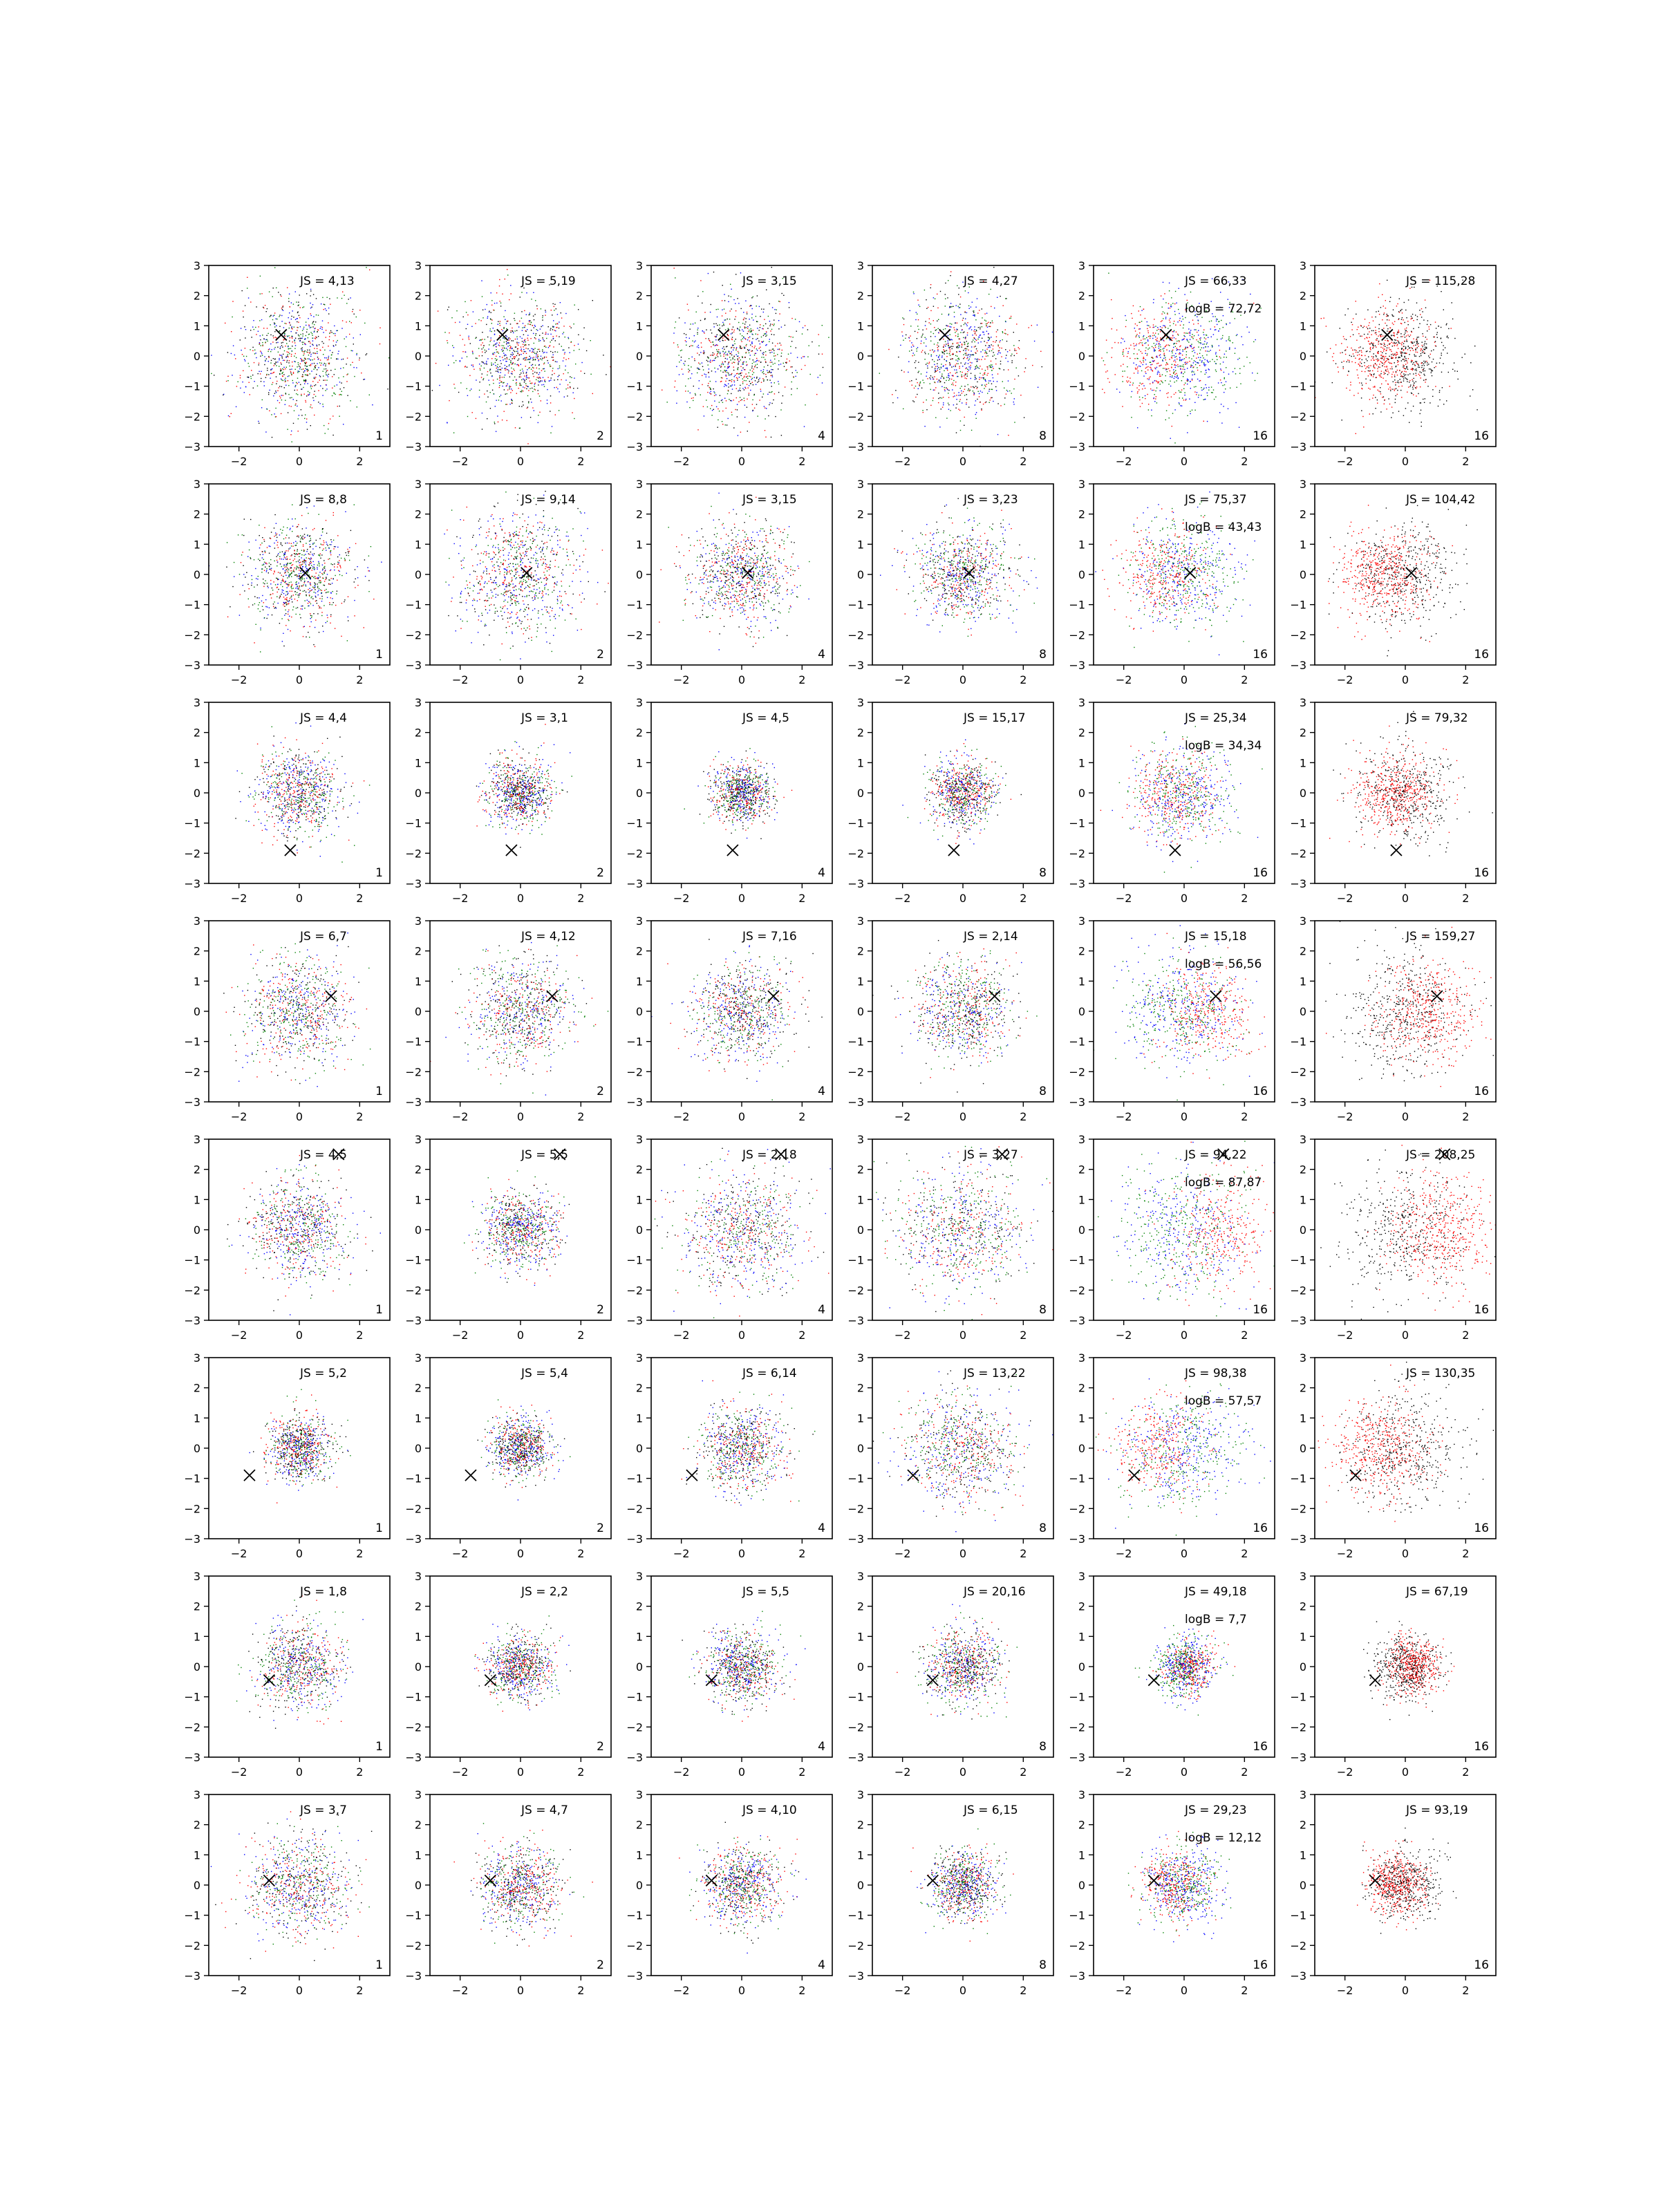  What do you see at coordinates (359, 461) in the screenshot?
I see `x-tick-label: 2` at bounding box center [359, 461].